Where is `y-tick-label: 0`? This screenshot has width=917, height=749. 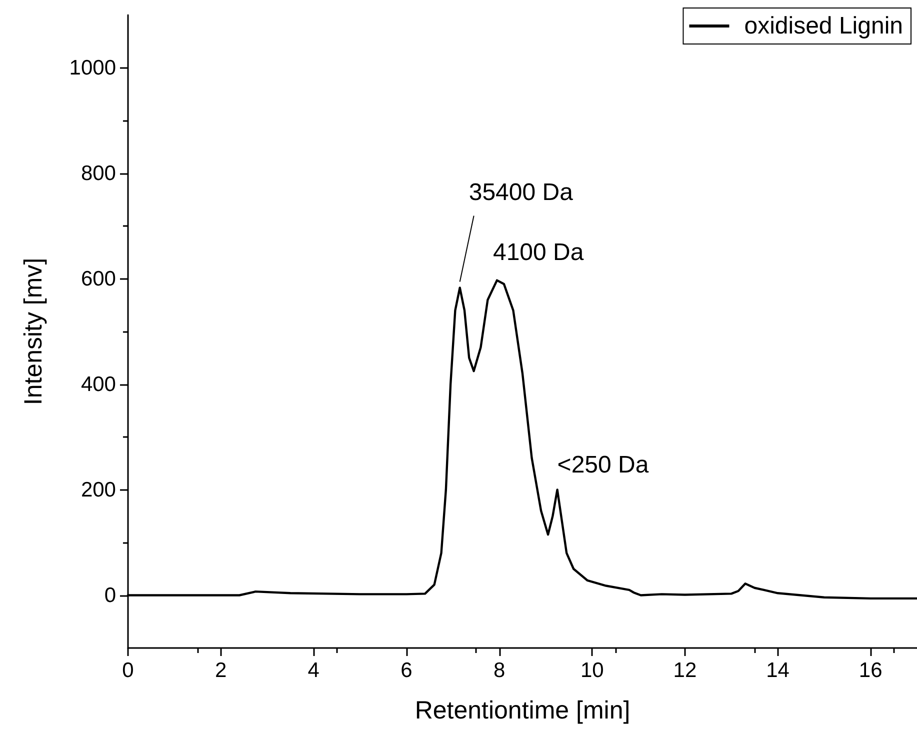
y-tick-label: 0 is located at coordinates (110, 595).